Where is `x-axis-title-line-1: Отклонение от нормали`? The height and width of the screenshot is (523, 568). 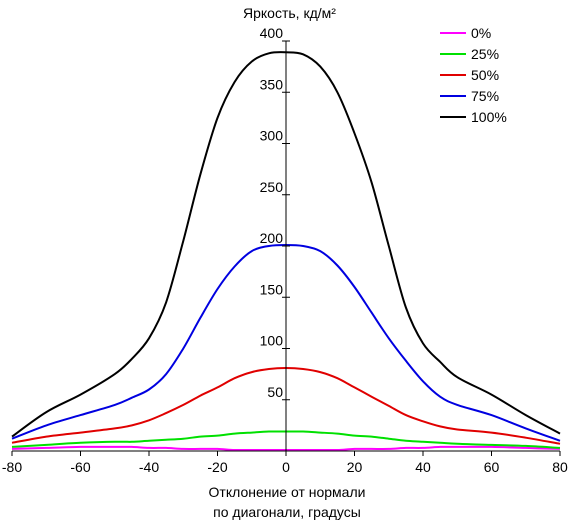 x-axis-title-line-1: Отклонение от нормали is located at coordinates (287, 492).